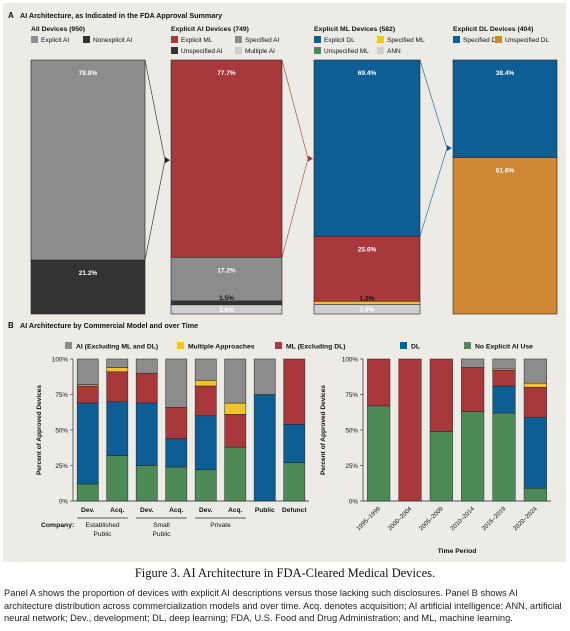 The height and width of the screenshot is (631, 570). What do you see at coordinates (226, 298) in the screenshot?
I see `panel-a-value-label-1-2: 1.5%` at bounding box center [226, 298].